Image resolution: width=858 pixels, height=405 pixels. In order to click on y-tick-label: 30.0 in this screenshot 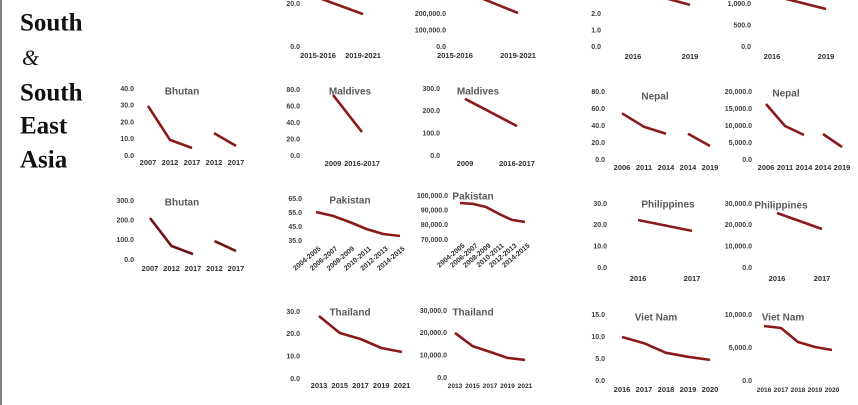, I will do `click(600, 204)`.